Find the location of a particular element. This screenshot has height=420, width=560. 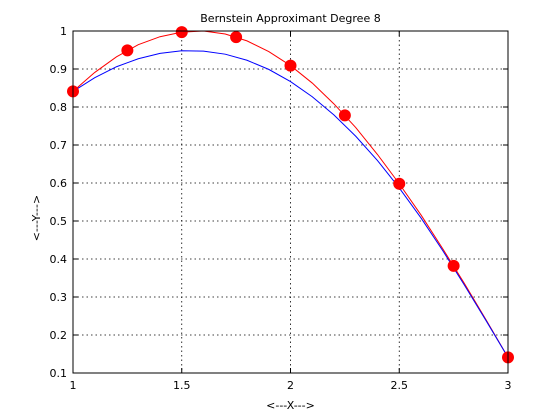

x-tick-labels: 1 1.5 2 2.5 3 is located at coordinates (291, 385).